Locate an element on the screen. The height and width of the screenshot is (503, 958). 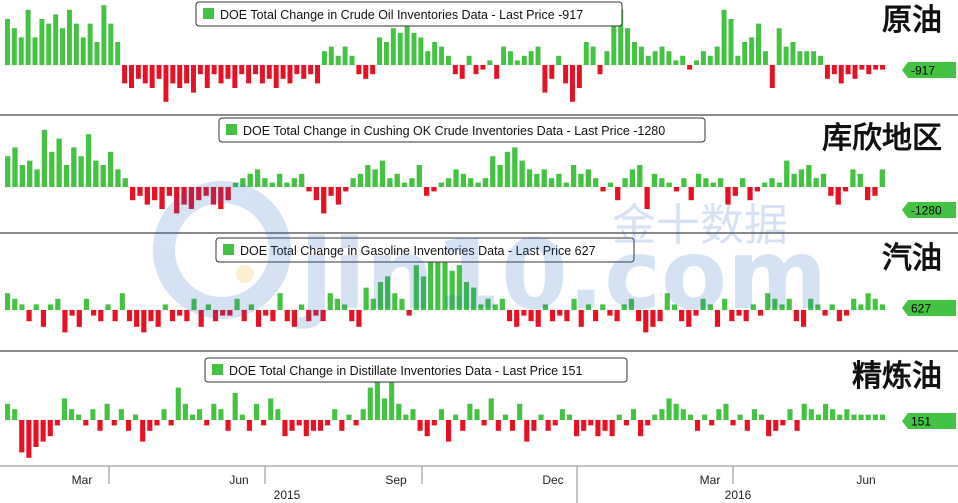
panel-title-cn: 库欣地区 is located at coordinates (882, 138).